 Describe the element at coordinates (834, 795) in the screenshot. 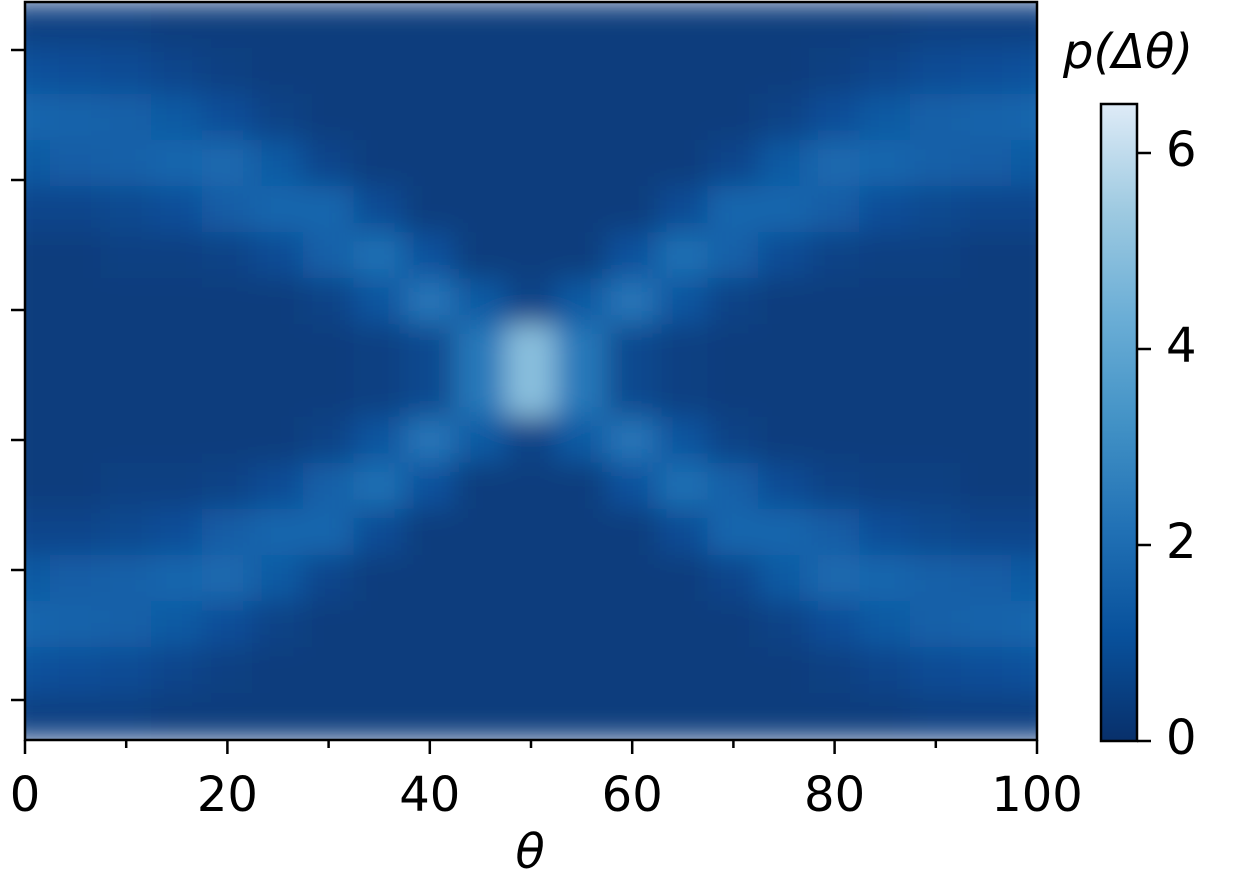

I see `x-tick-label: 80` at that location.